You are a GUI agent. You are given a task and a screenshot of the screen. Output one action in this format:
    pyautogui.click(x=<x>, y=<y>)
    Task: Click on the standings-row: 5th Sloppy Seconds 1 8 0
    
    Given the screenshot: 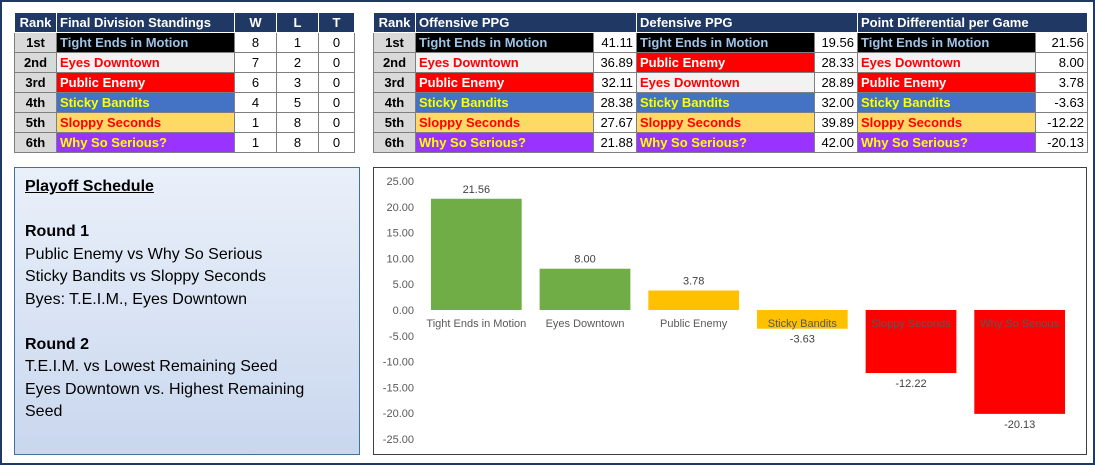 What is the action you would take?
    pyautogui.click(x=184, y=122)
    